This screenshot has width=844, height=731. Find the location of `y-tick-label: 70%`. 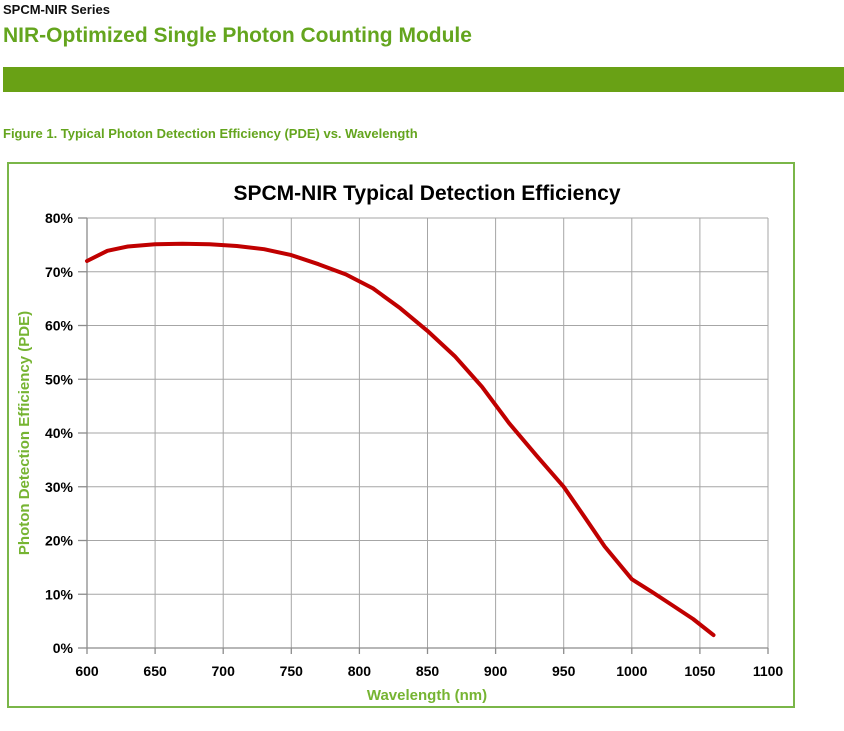

y-tick-label: 70% is located at coordinates (59, 272).